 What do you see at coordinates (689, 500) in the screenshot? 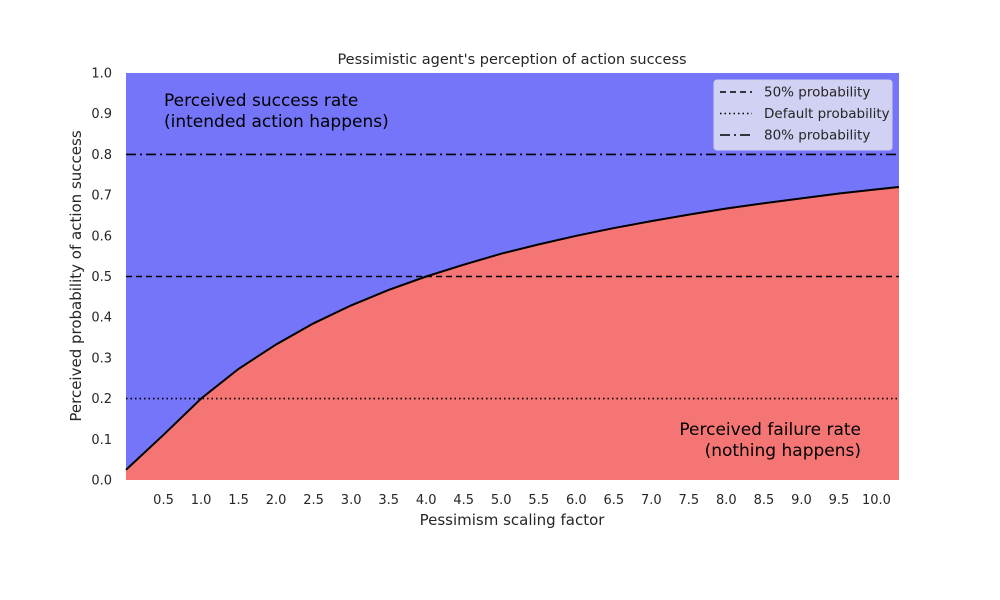
I see `x-tick-label: 7.5` at bounding box center [689, 500].